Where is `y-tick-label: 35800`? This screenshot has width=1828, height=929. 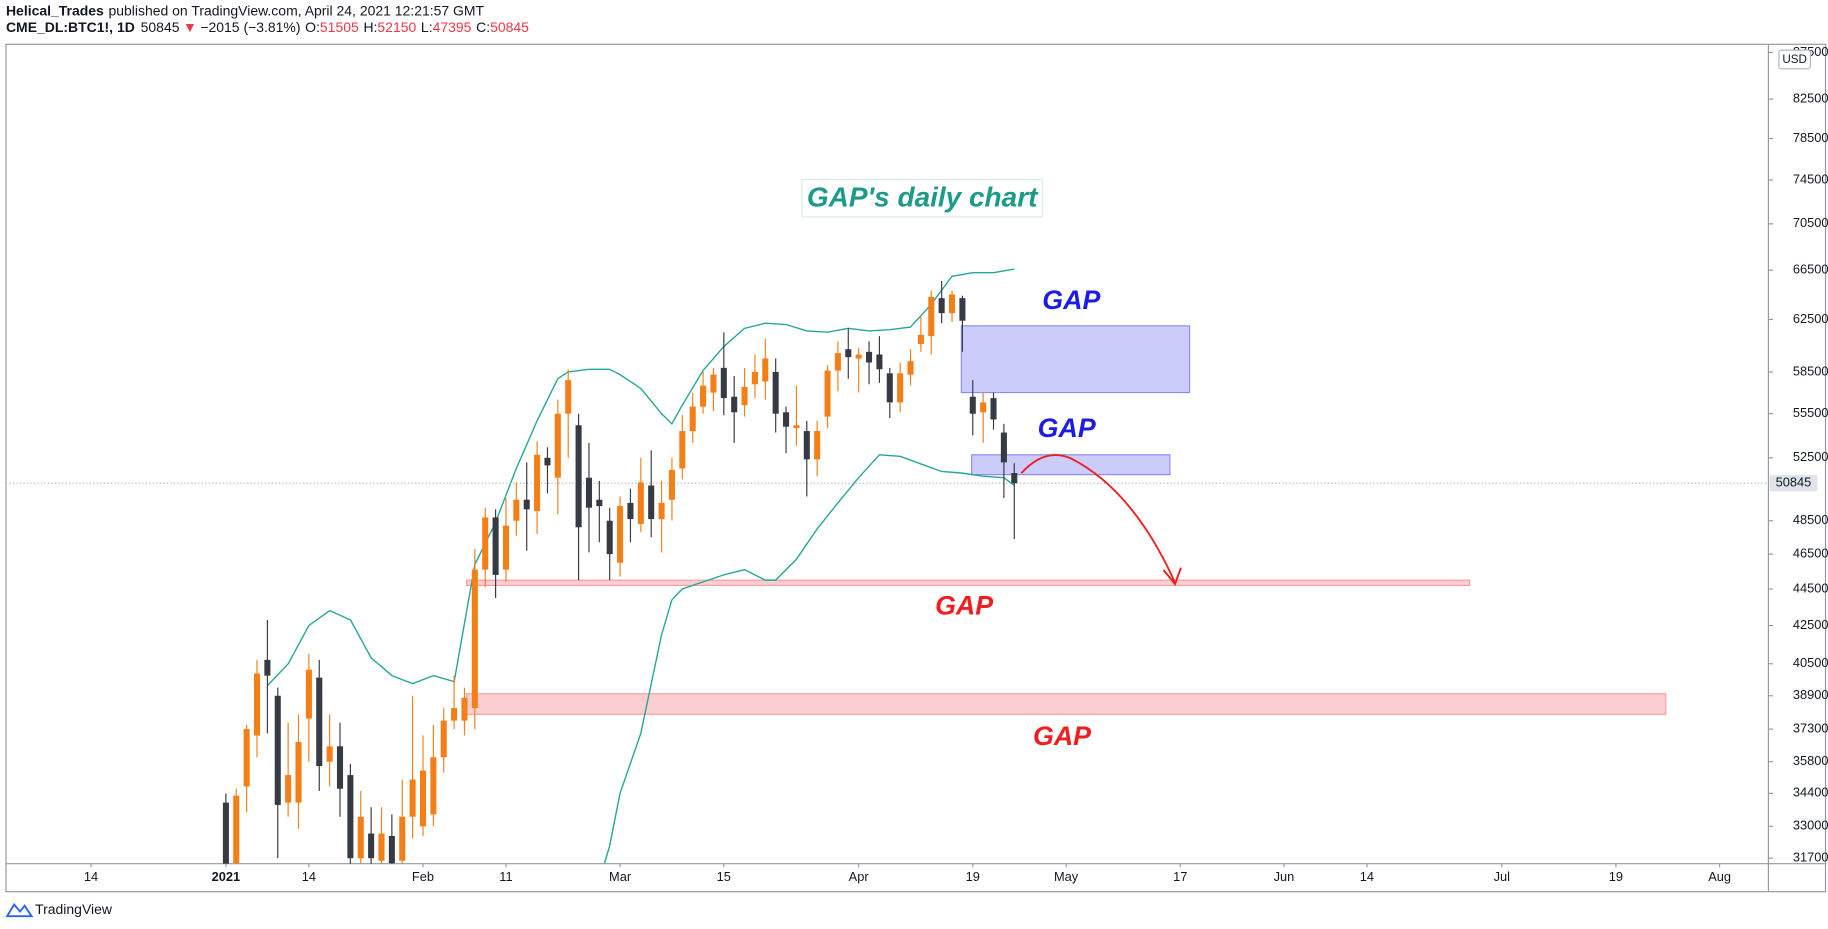 y-tick-label: 35800 is located at coordinates (1810, 760).